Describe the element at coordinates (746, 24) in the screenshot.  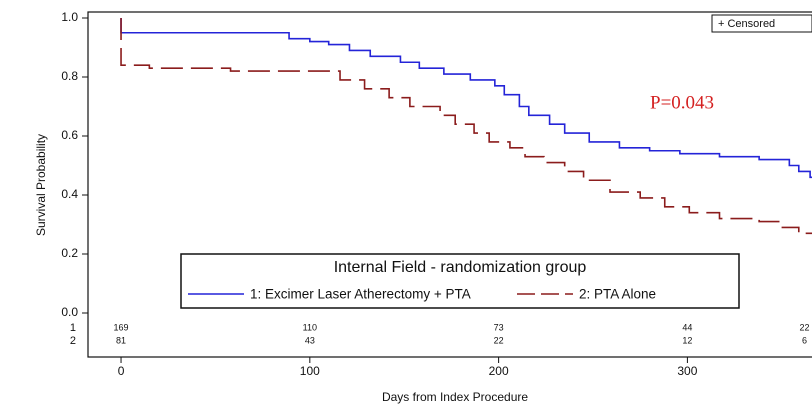
I see `censored-label: + Censored` at that location.